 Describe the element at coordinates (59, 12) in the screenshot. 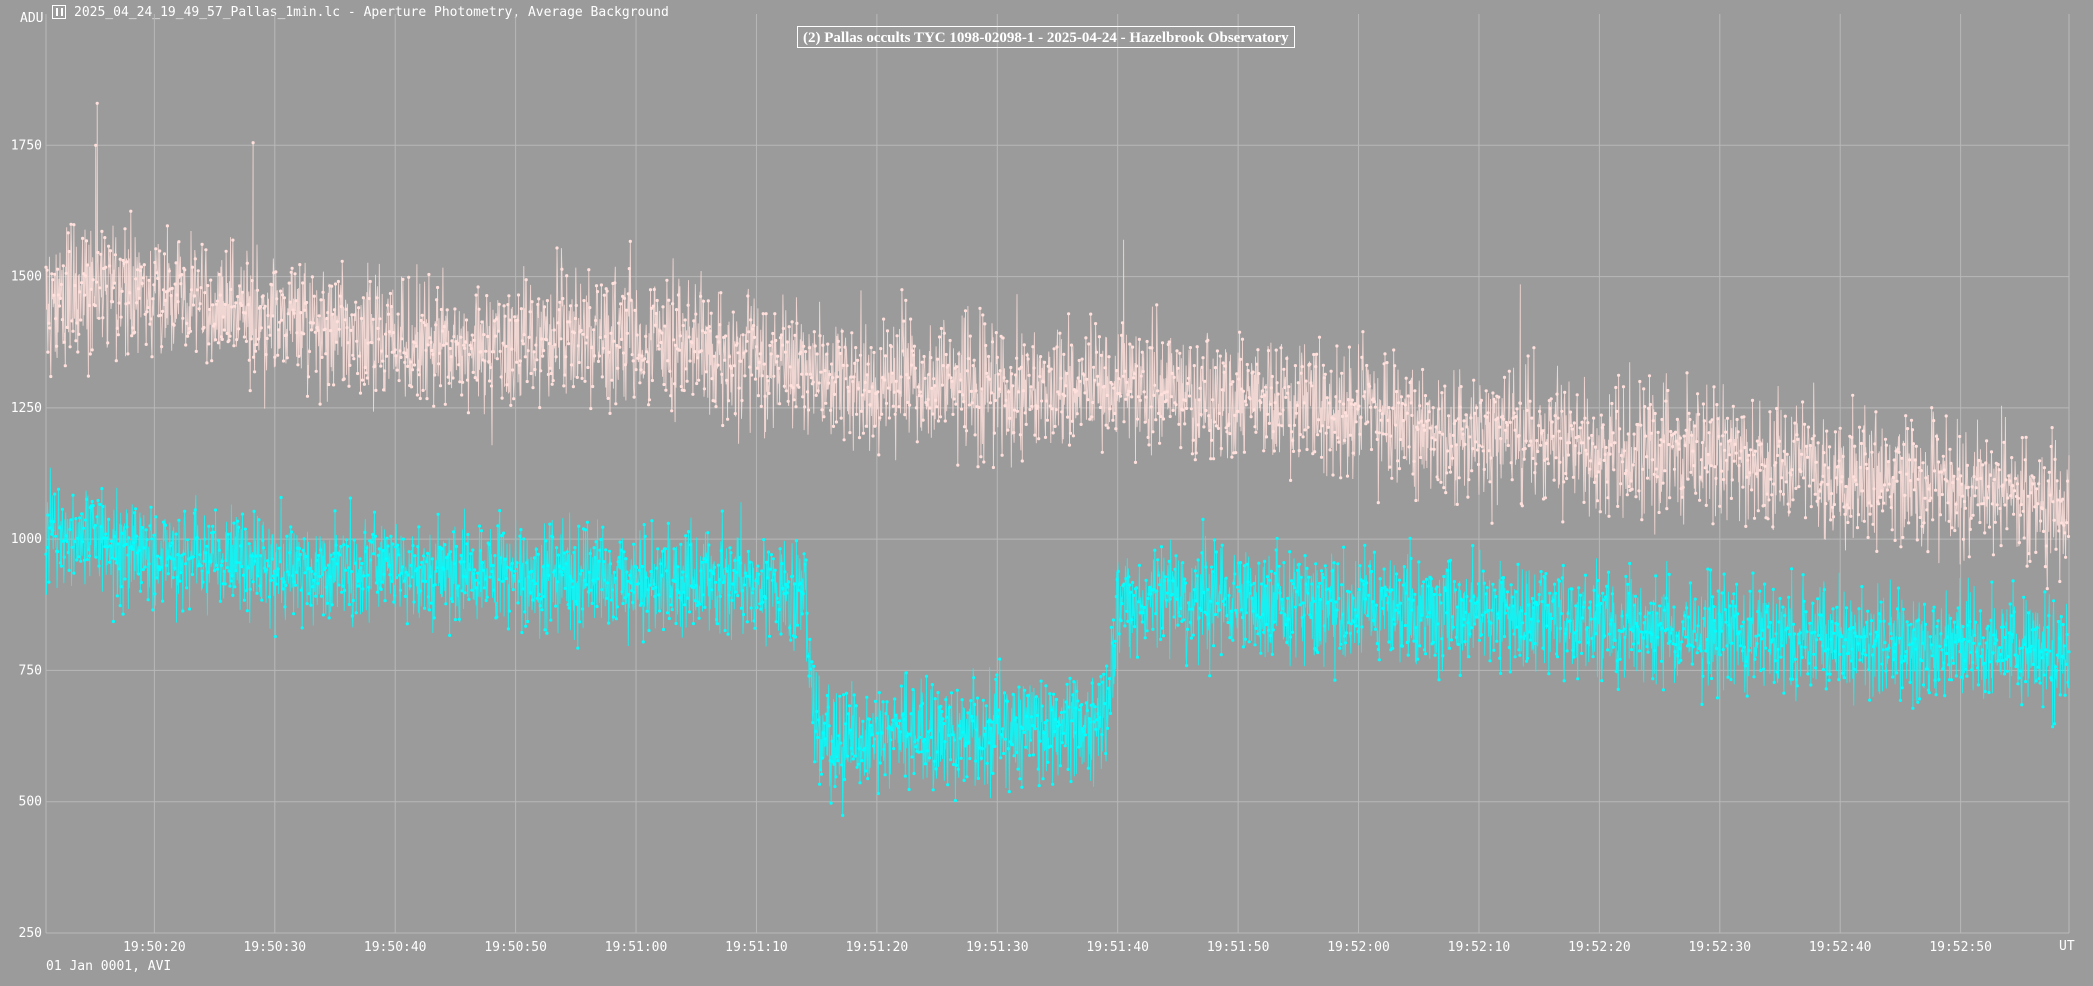

I see `lightcurve-app-icon` at that location.